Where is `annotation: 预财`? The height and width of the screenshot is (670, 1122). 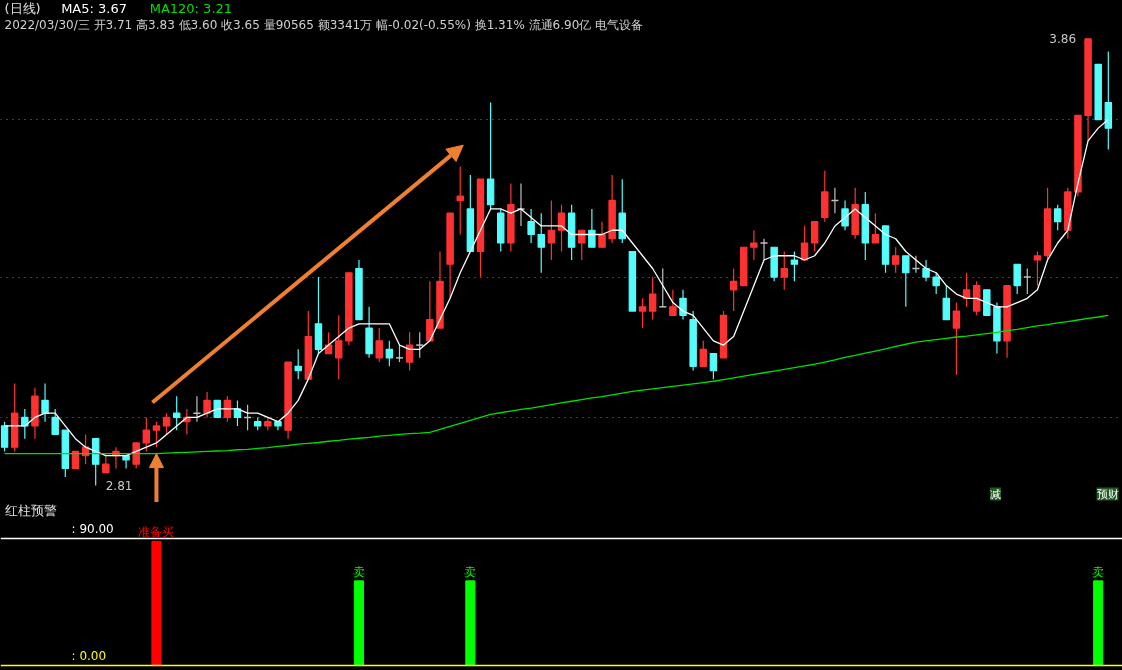 annotation: 预财 is located at coordinates (1107, 494).